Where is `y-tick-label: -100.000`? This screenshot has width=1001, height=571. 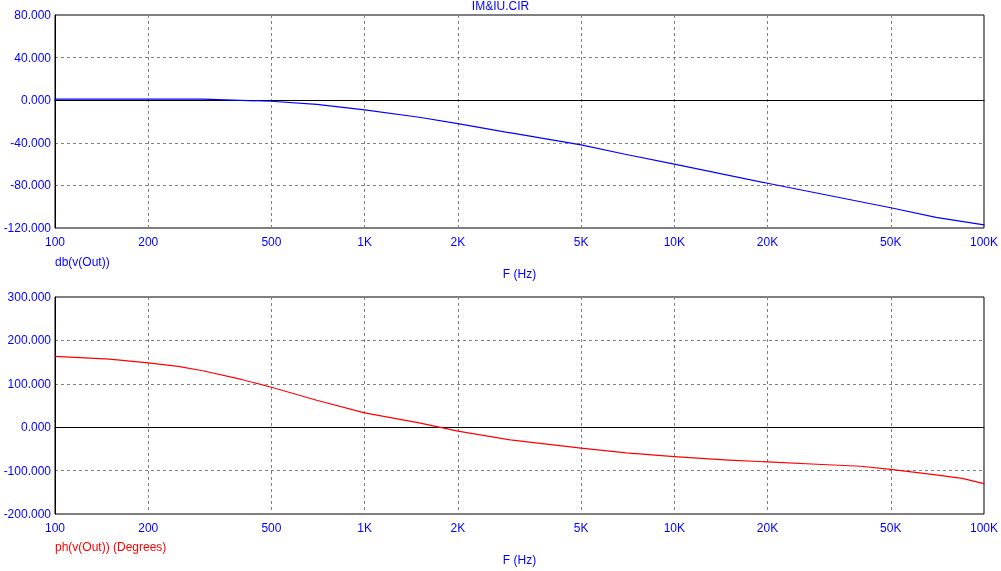
y-tick-label: -100.000 is located at coordinates (27, 470).